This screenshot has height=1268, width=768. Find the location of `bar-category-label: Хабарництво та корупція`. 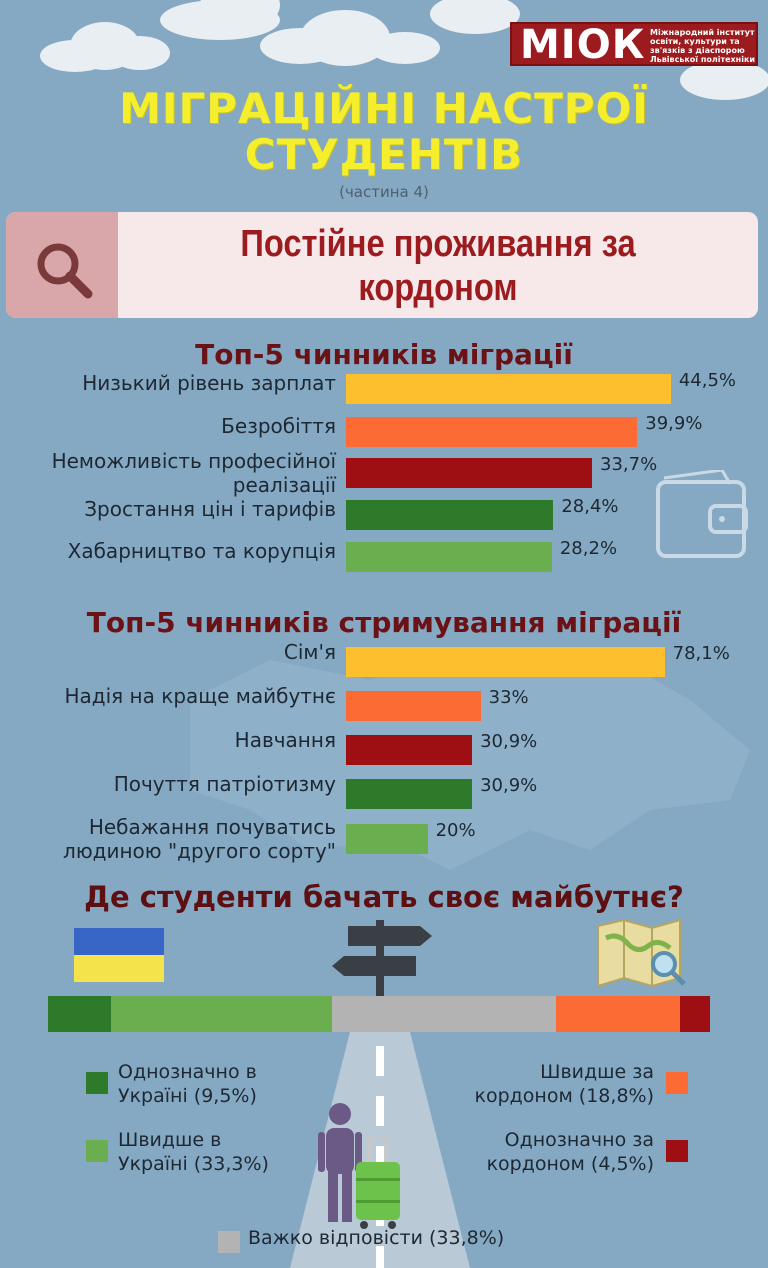

bar-category-label: Хабарництво та корупція is located at coordinates (168, 551).